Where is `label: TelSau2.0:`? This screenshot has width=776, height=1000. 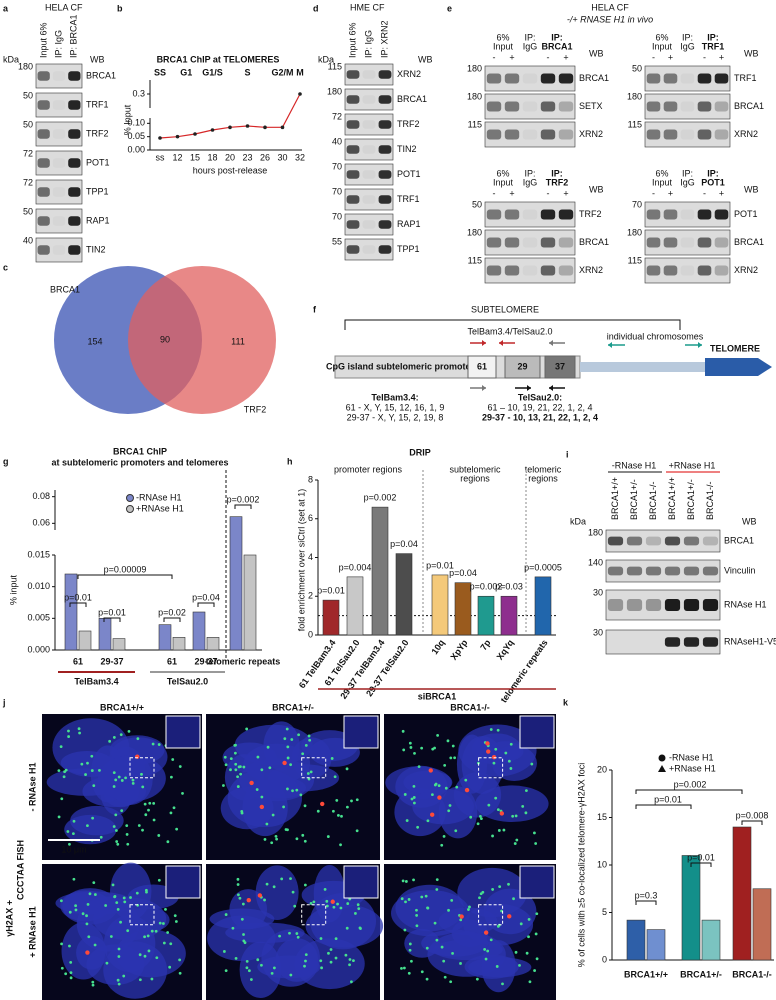
label: TelSau2.0: is located at coordinates (540, 397).